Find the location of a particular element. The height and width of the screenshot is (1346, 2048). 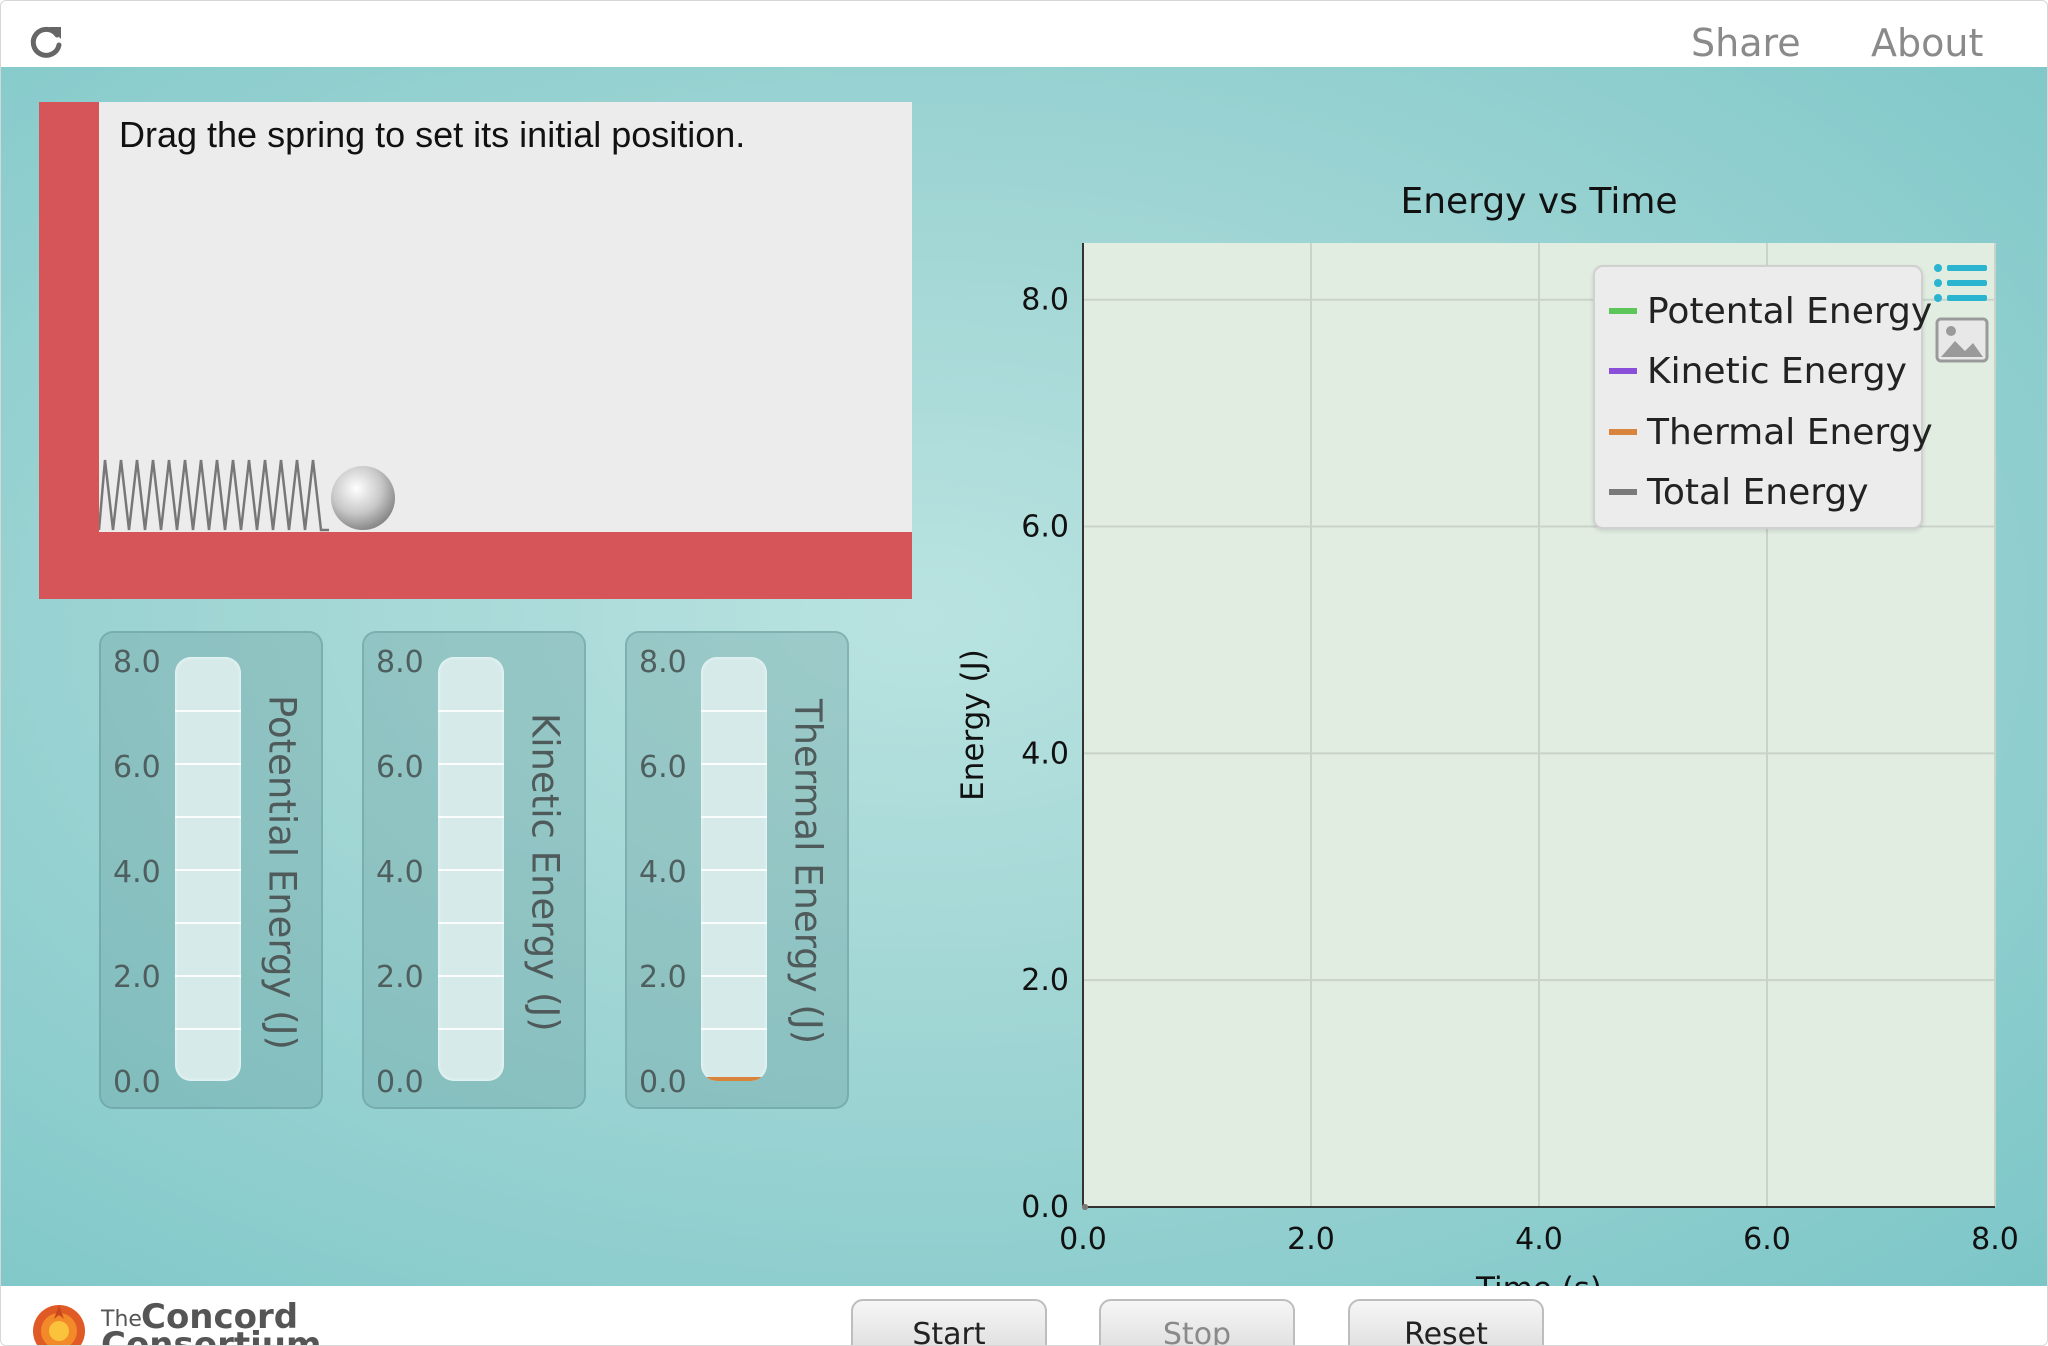

logo-text: The is located at coordinates (121, 1319).